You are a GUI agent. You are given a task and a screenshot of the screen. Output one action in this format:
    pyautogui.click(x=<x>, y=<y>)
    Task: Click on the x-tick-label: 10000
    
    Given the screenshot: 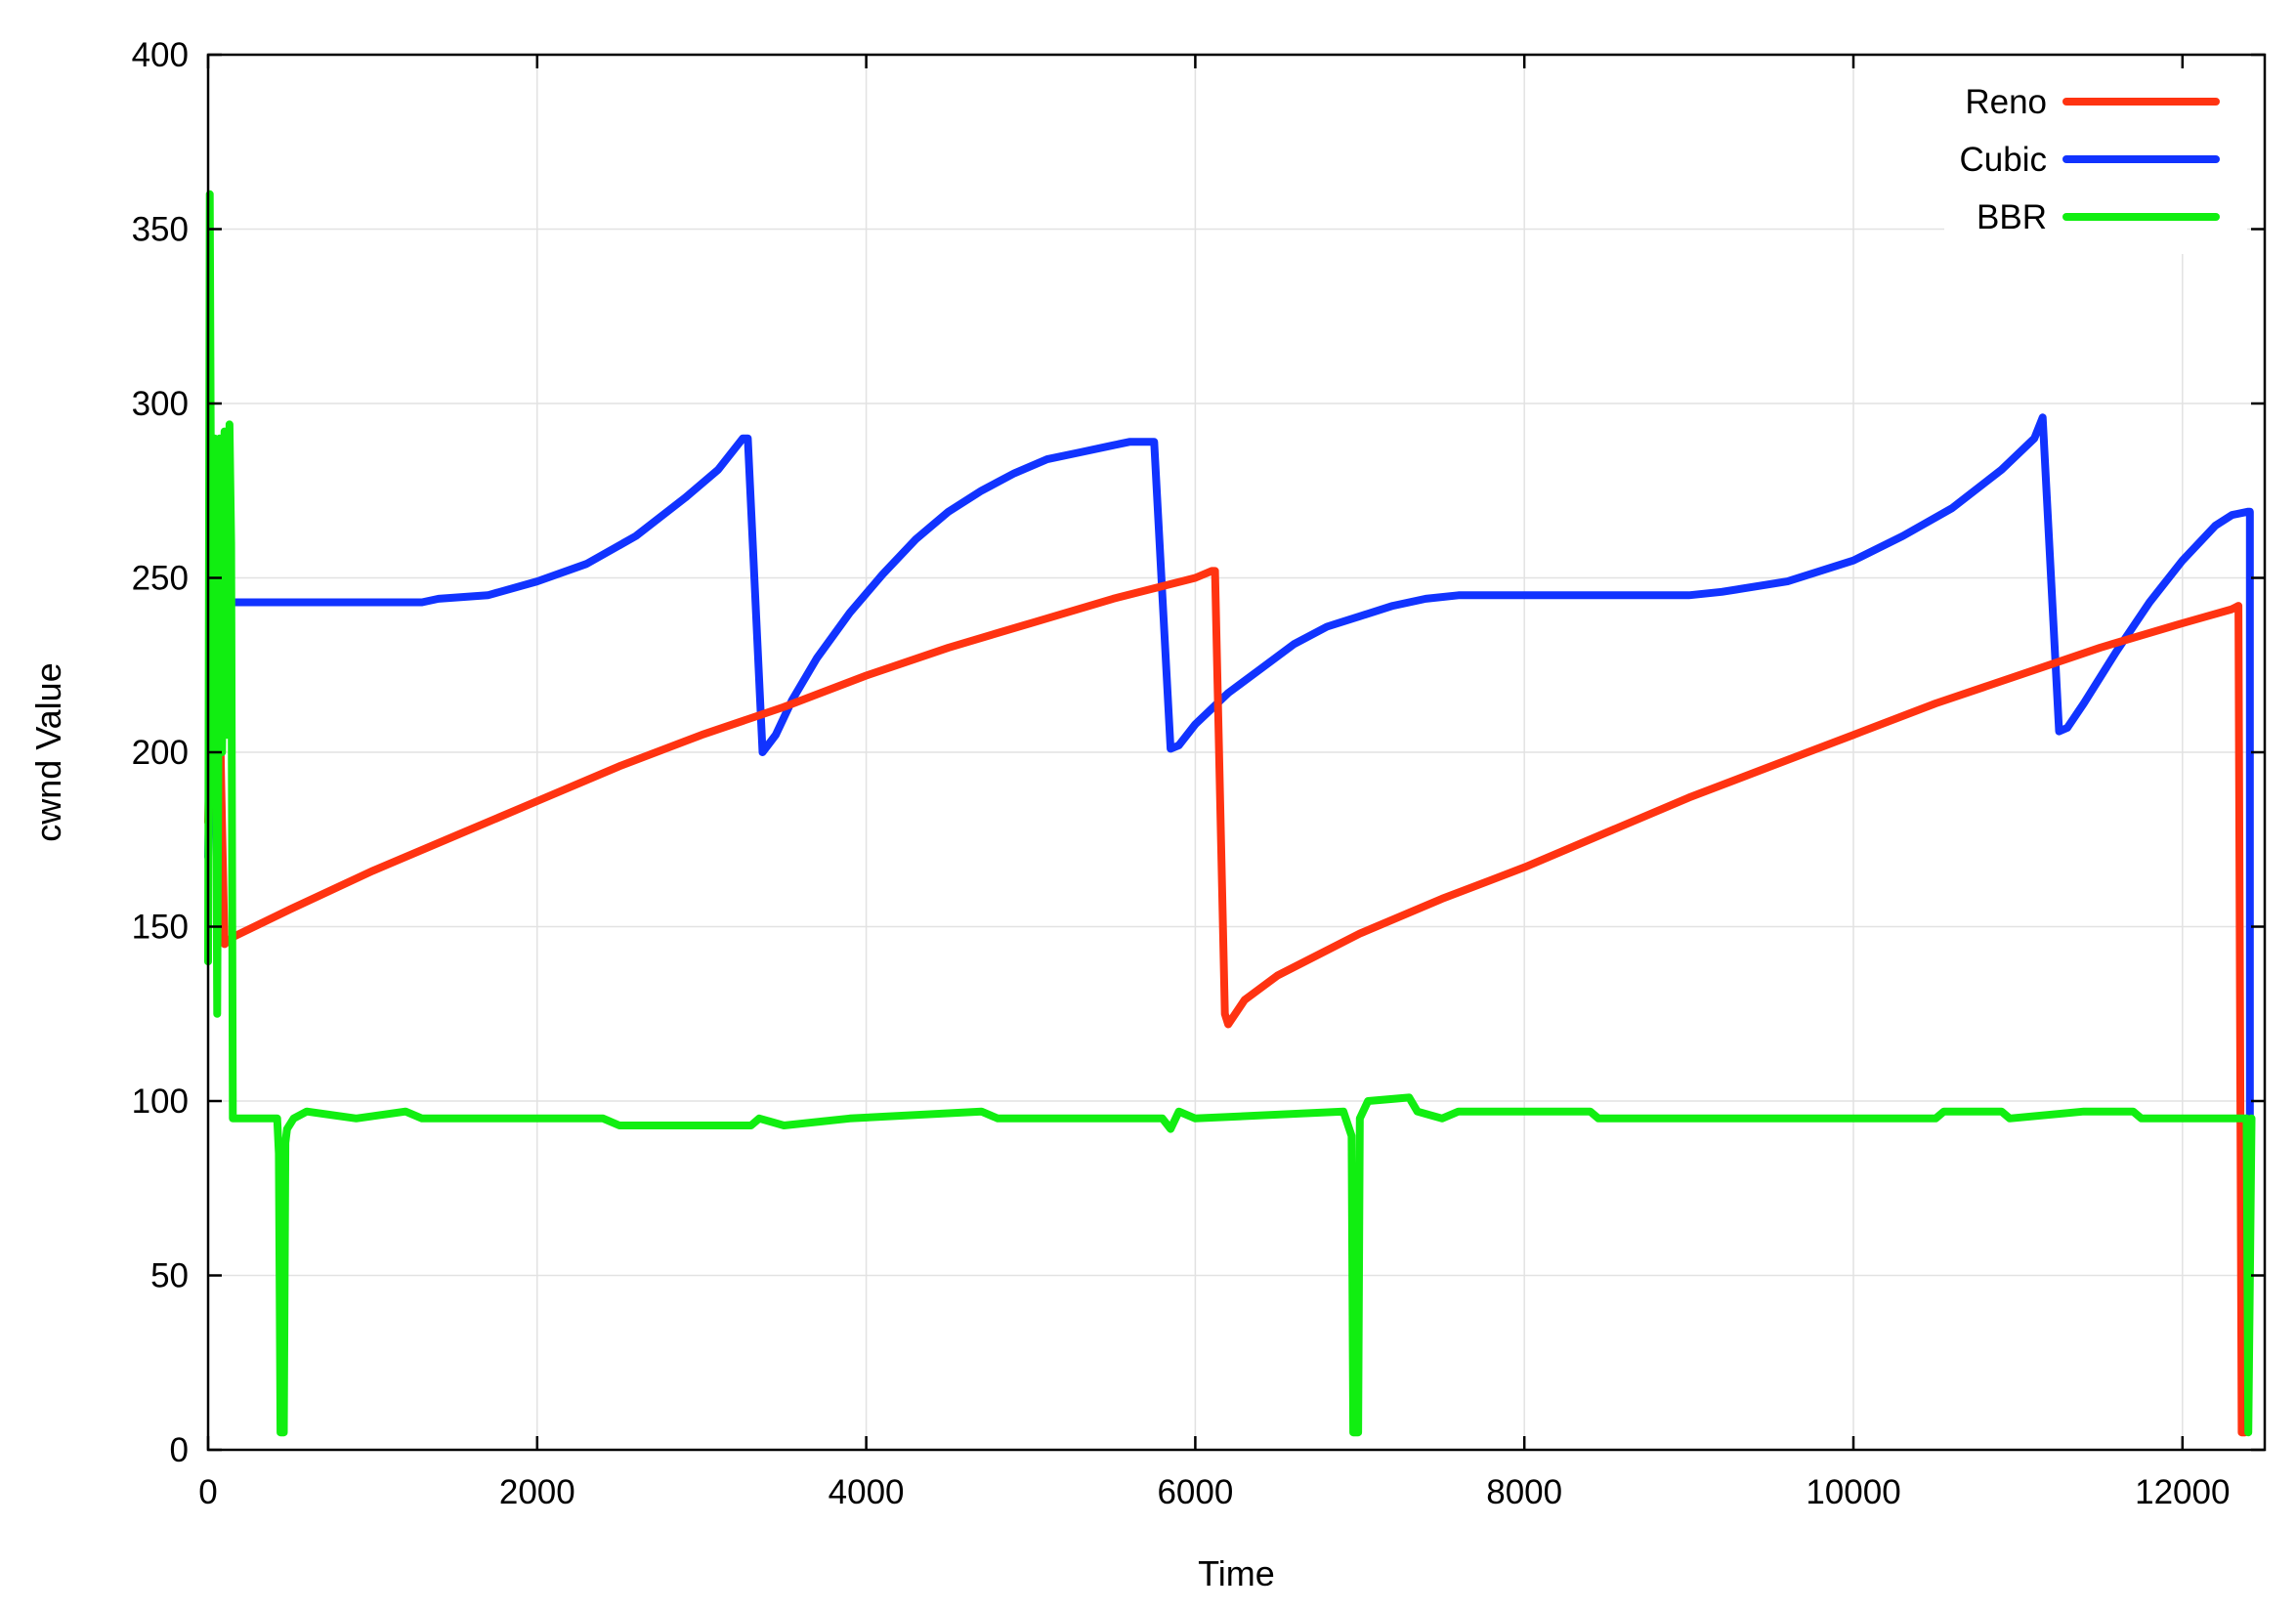 What is the action you would take?
    pyautogui.click(x=1853, y=1492)
    